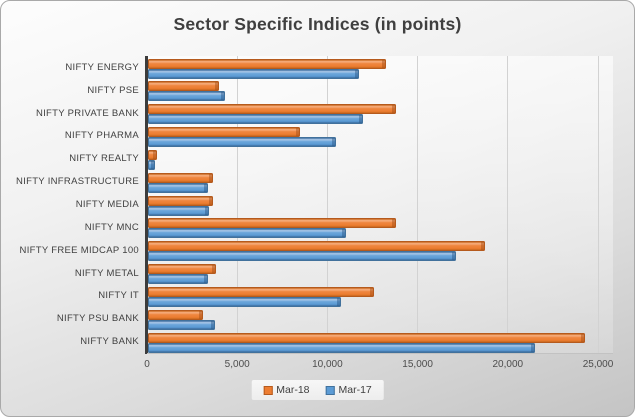 This screenshot has width=635, height=417. I want to click on category-label: NIFTY REALTY, so click(104, 159).